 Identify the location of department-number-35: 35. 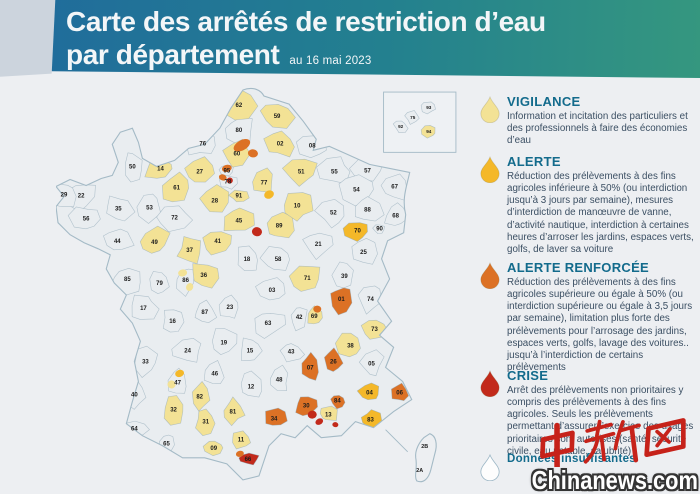
(118, 210).